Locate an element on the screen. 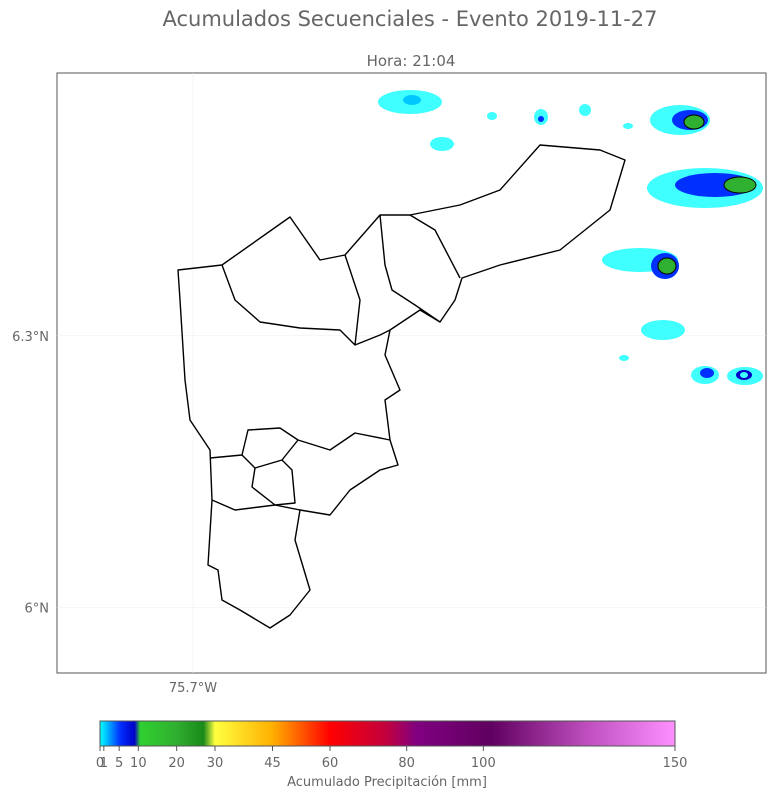 The height and width of the screenshot is (803, 779). colorbar-tick-label: 0 is located at coordinates (100, 763).